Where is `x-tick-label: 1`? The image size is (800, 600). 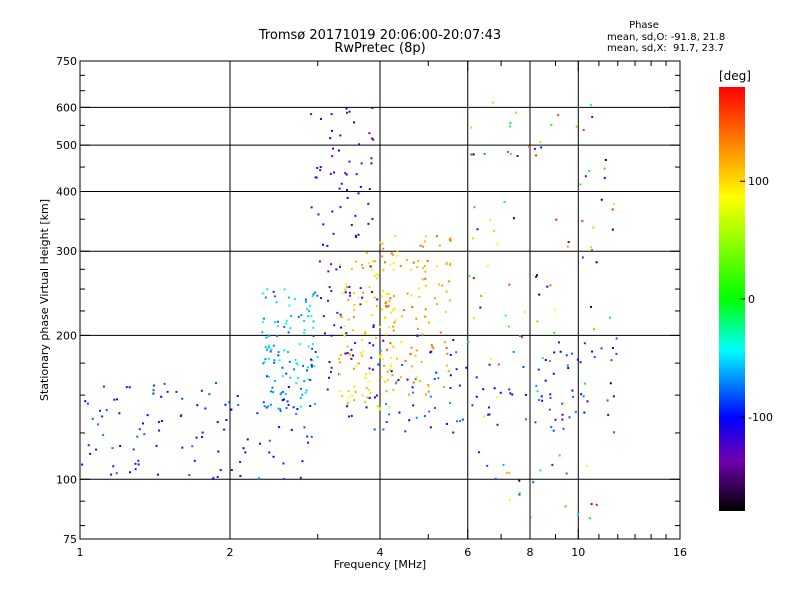
x-tick-label: 1 is located at coordinates (80, 552).